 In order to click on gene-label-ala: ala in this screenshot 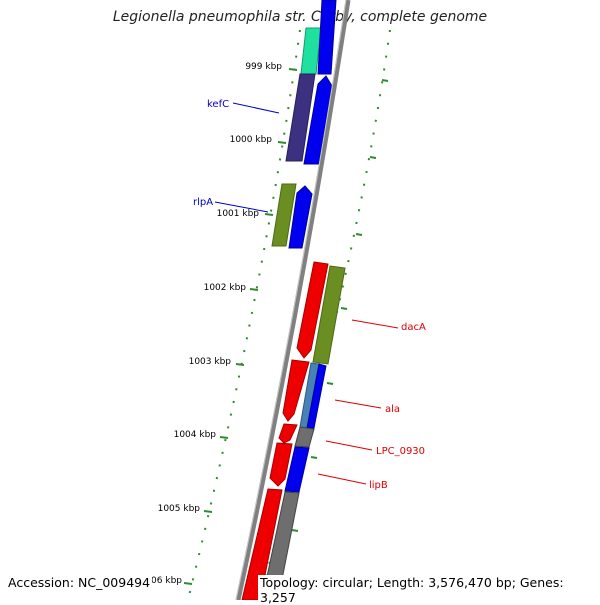, I will do `click(392, 409)`.